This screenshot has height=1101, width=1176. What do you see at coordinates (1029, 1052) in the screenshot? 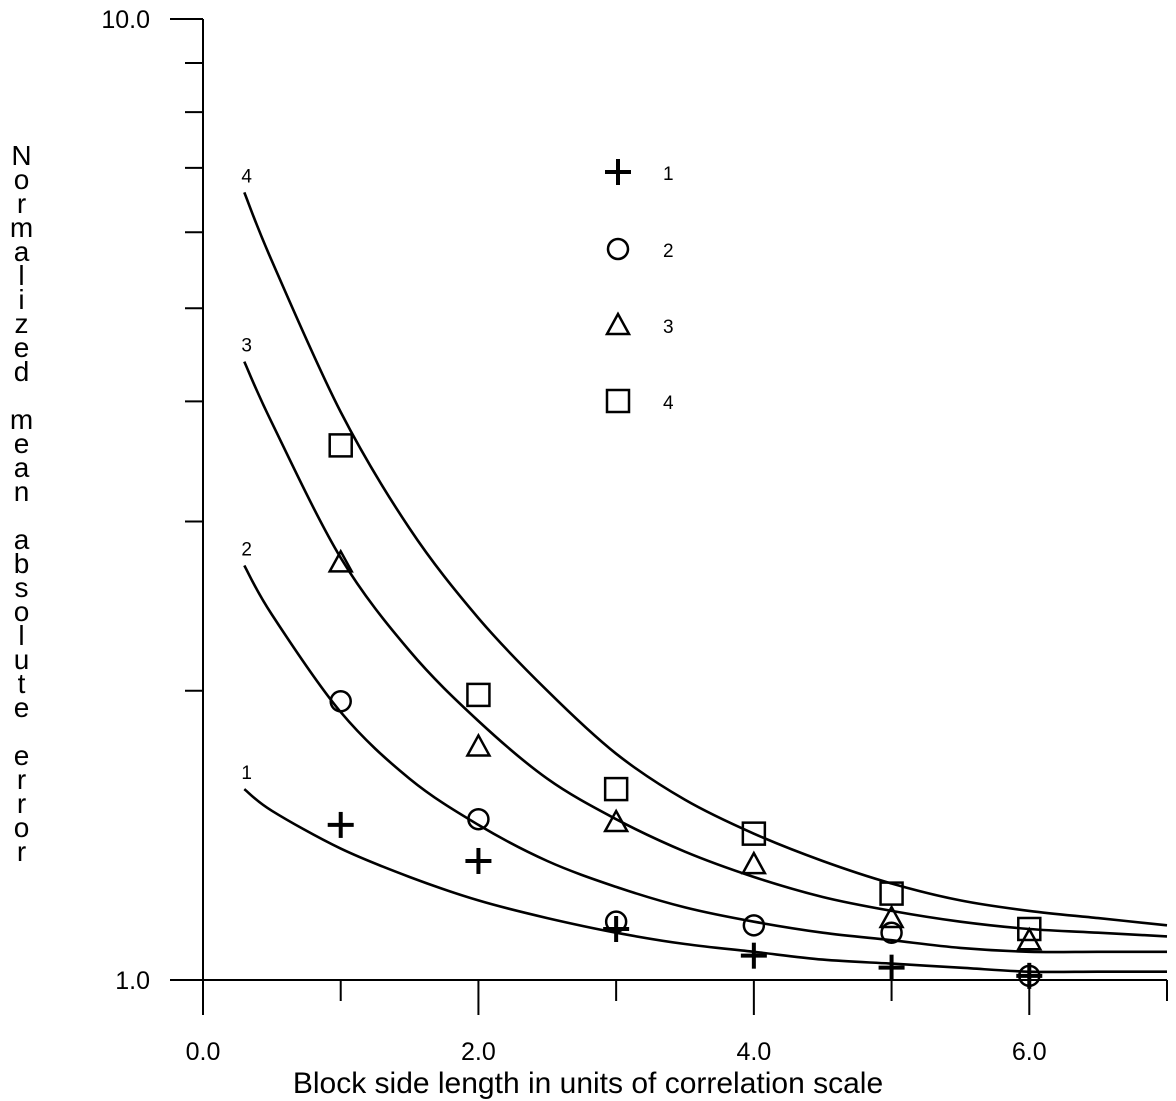
I see `x-tick-label: 6.0` at bounding box center [1029, 1052].